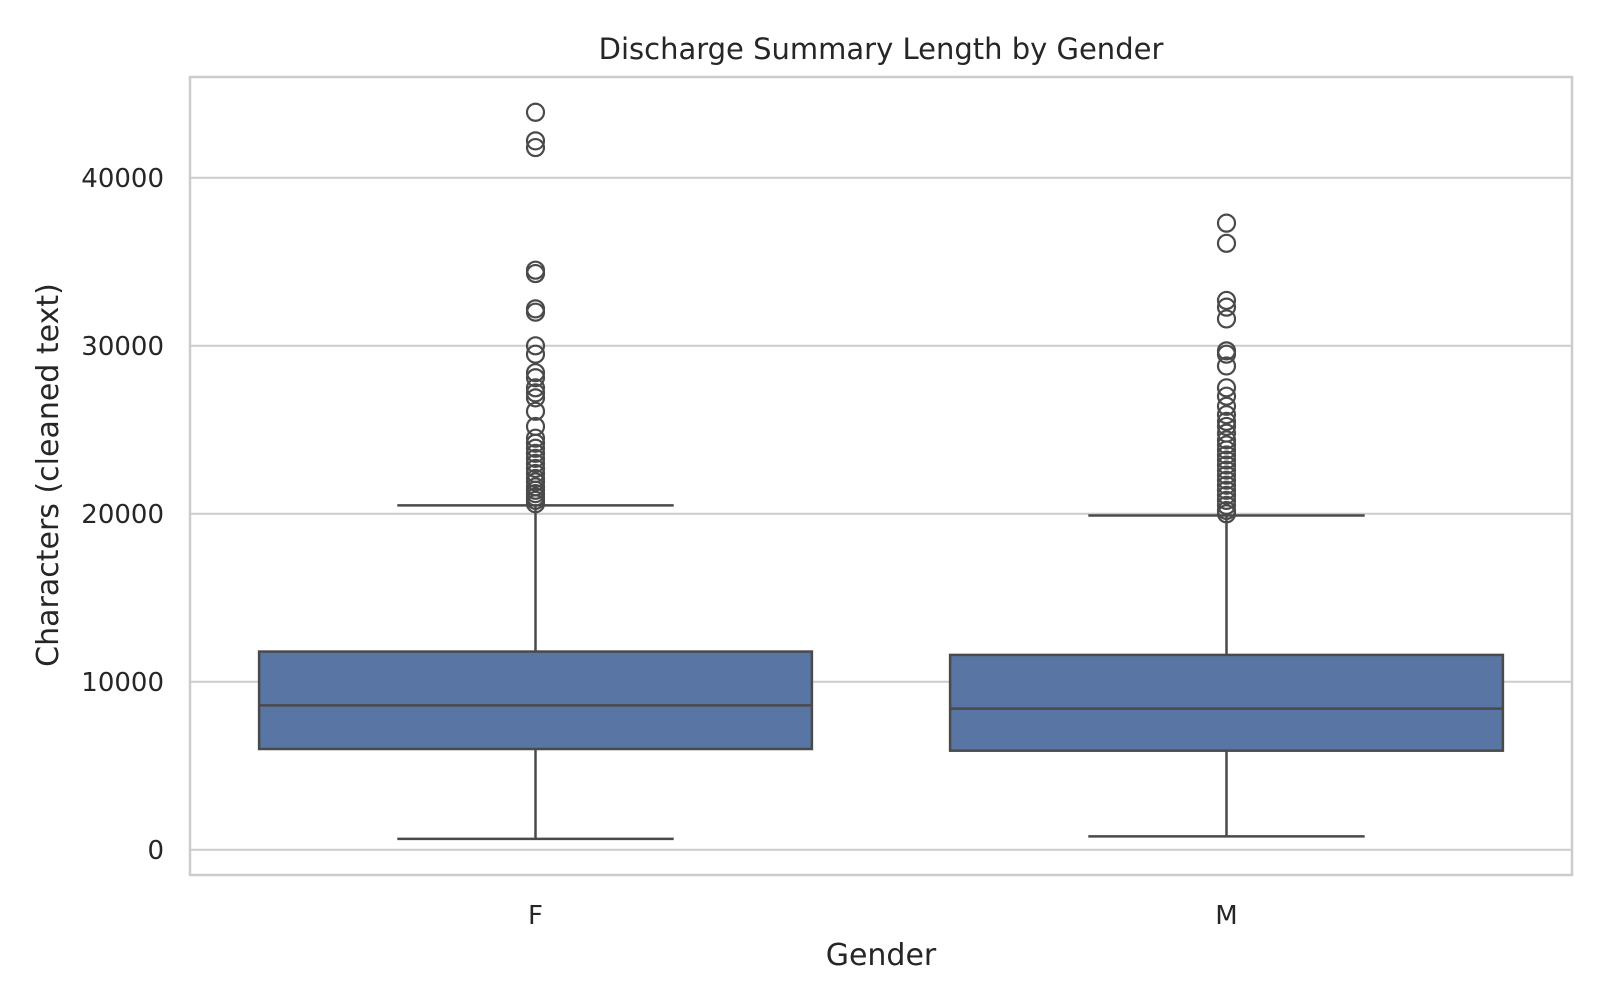  Describe the element at coordinates (535, 916) in the screenshot. I see `x-tick-label: F` at that location.